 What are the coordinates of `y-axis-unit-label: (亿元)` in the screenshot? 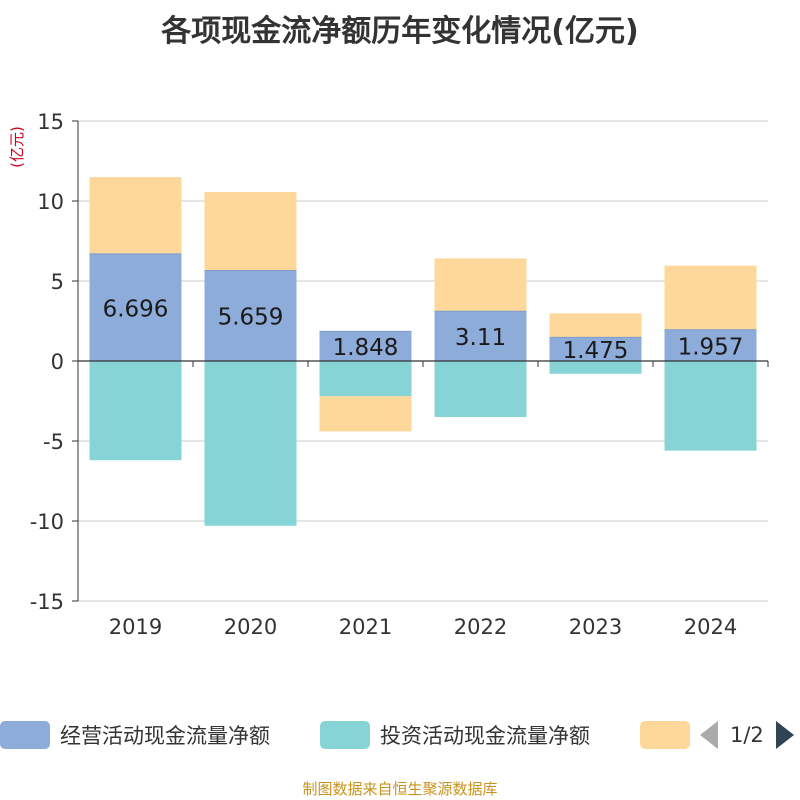 It's located at (17, 147).